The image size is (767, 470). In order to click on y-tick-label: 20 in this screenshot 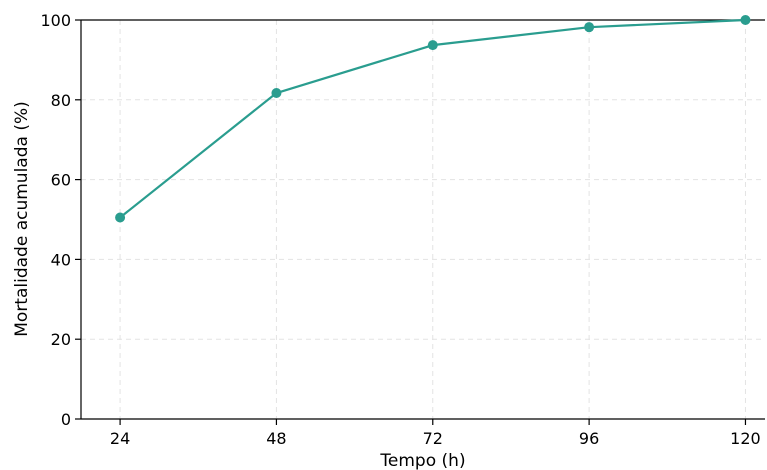, I will do `click(61, 339)`.